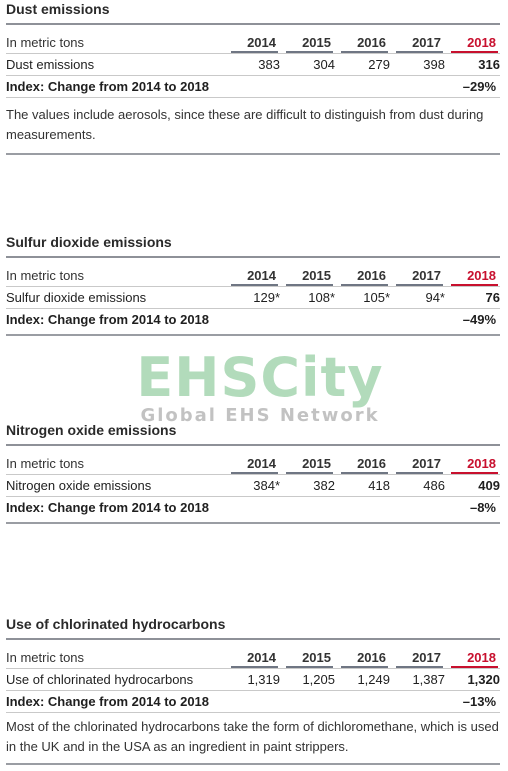 The width and height of the screenshot is (508, 771). What do you see at coordinates (116, 624) in the screenshot?
I see `section-title: Use of chlorinated hydrocarbons` at bounding box center [116, 624].